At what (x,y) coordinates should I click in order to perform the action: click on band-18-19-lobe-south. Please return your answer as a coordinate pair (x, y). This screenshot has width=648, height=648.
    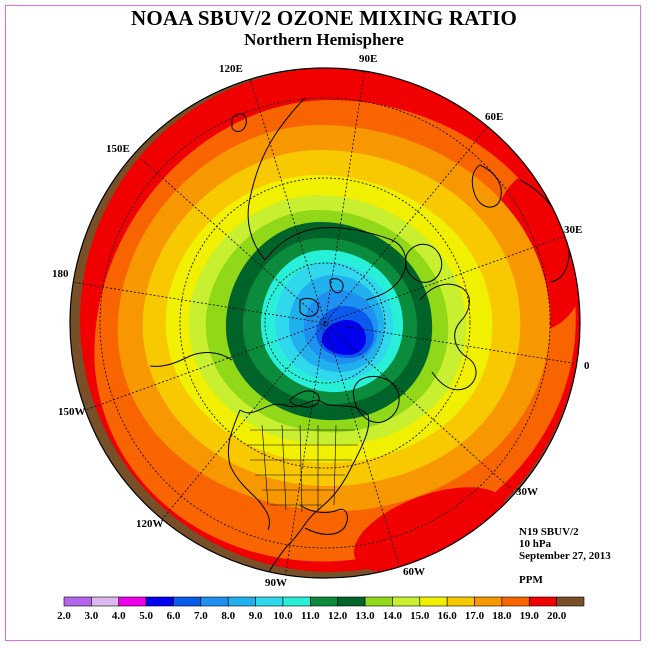
    Looking at the image, I should click on (430, 530).